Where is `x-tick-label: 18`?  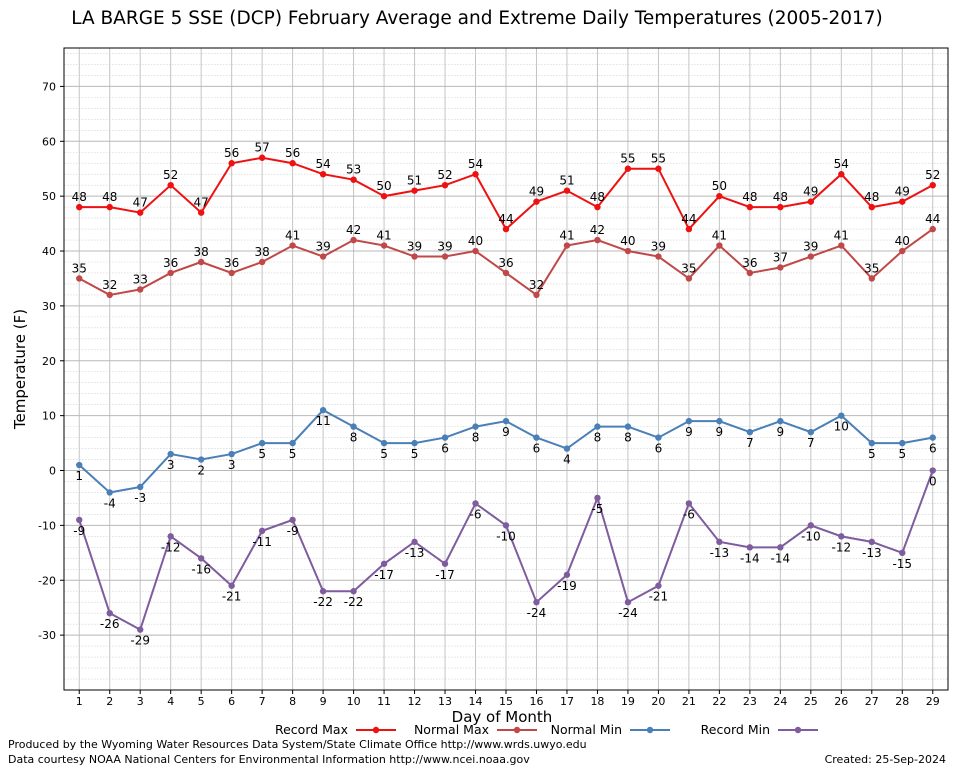
x-tick-label: 18 is located at coordinates (597, 701).